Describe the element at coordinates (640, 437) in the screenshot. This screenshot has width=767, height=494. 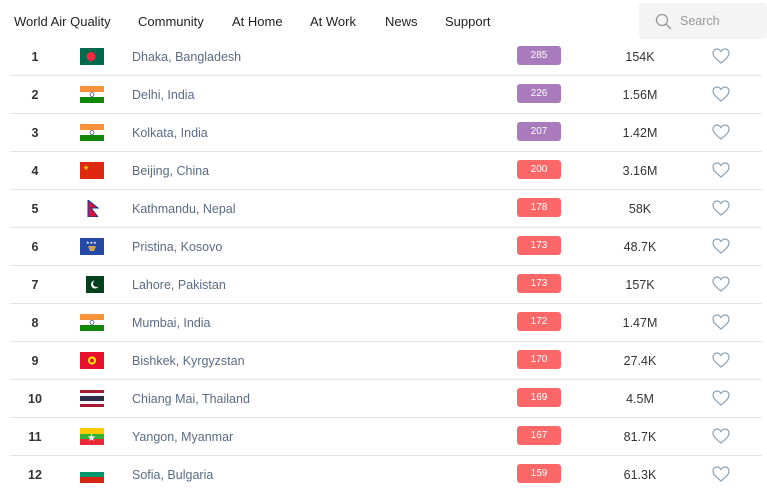
I see `population: 81.7K` at that location.